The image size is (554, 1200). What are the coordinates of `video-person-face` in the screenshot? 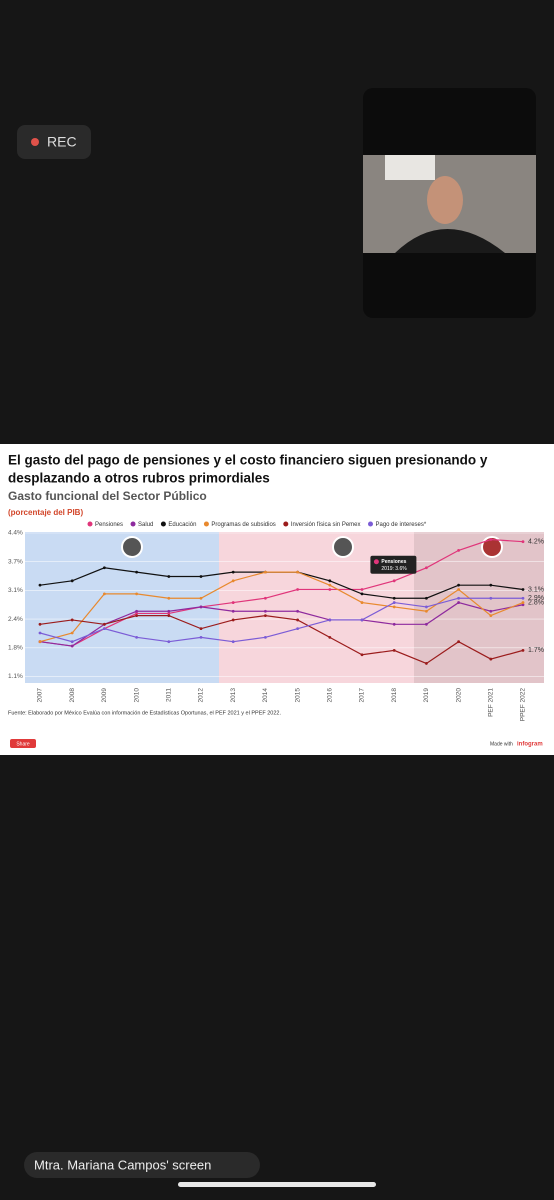 It's located at (445, 200).